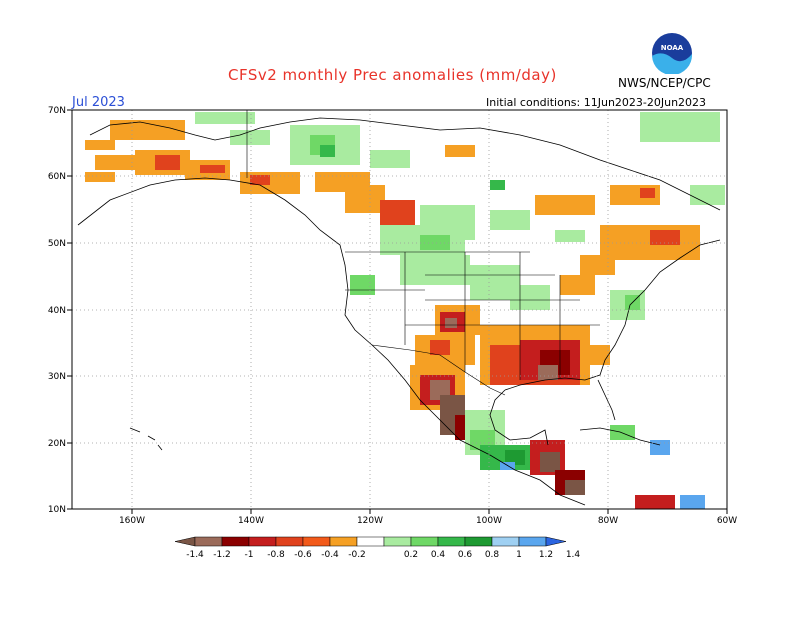  What do you see at coordinates (303, 555) in the screenshot?
I see `legend-tick-label: -0.6` at bounding box center [303, 555].